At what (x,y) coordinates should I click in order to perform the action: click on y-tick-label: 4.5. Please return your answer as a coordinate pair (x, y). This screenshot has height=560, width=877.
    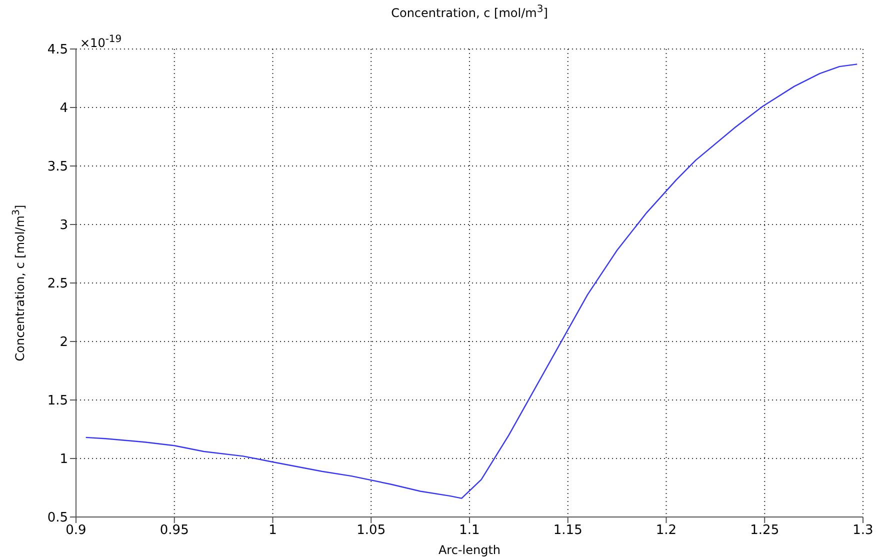
    Looking at the image, I should click on (57, 50).